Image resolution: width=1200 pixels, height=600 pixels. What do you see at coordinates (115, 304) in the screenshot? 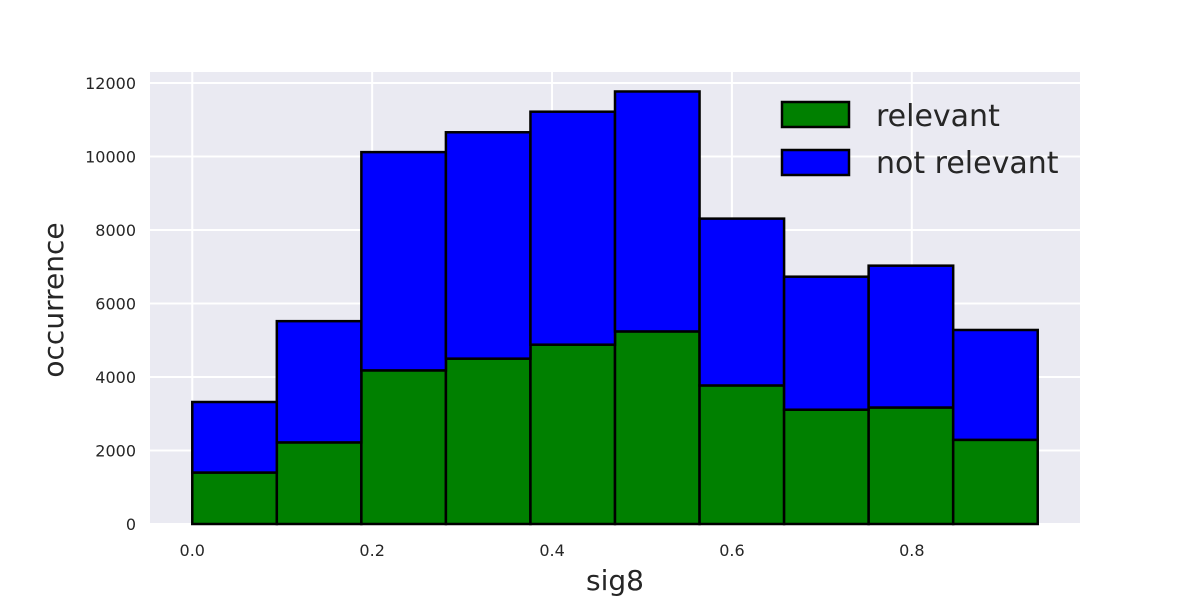
I see `y-tick-label: 6000` at bounding box center [115, 304].